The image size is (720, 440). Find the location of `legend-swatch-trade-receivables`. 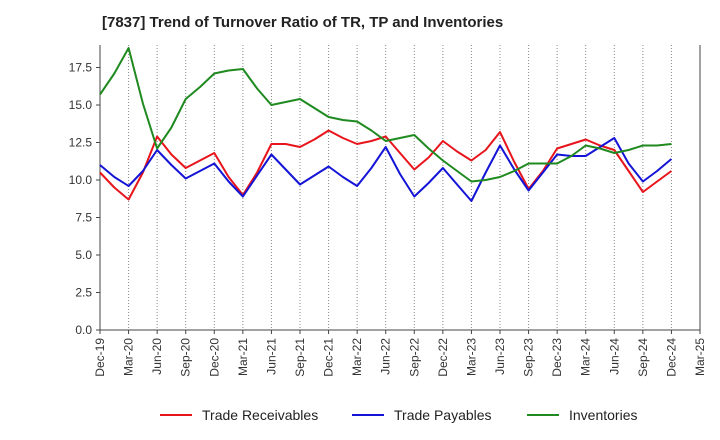

legend-swatch-trade-receivables is located at coordinates (176, 415).